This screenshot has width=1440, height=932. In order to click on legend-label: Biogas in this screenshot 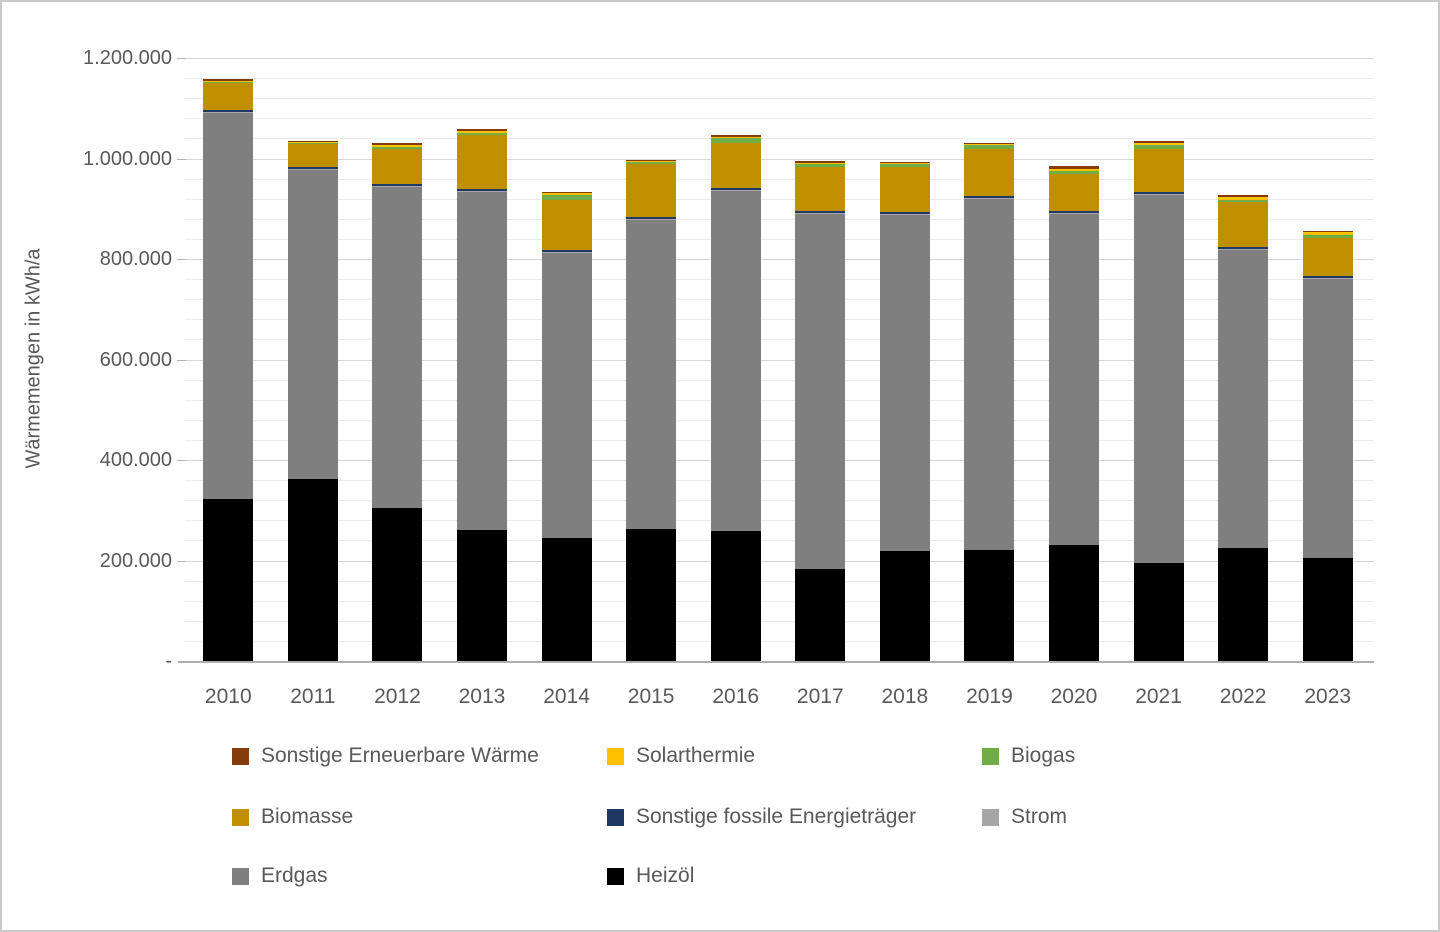, I will do `click(1043, 755)`.